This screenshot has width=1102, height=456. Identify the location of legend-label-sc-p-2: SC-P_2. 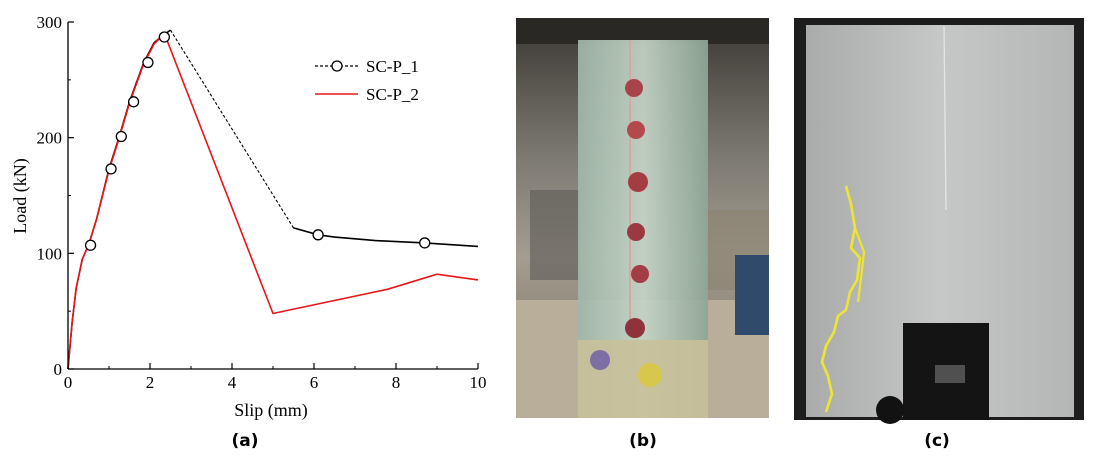
(392, 94).